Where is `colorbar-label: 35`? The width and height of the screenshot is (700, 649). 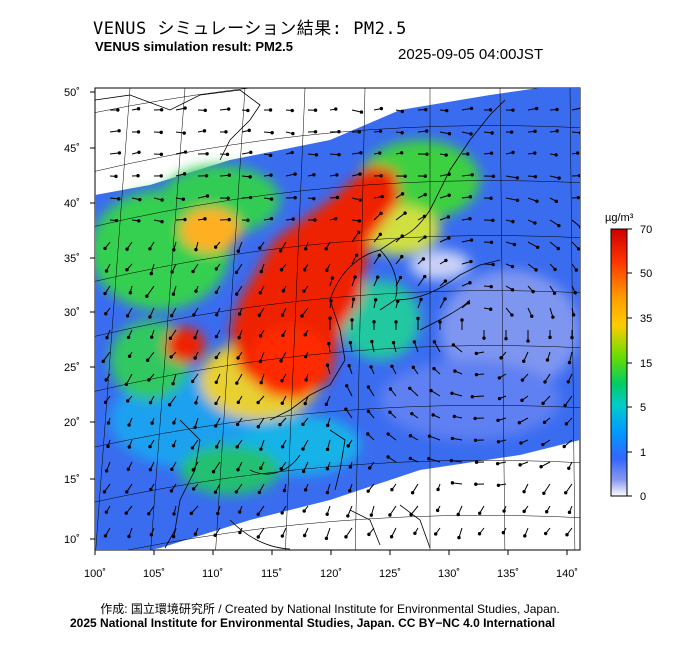 colorbar-label: 35 is located at coordinates (646, 319).